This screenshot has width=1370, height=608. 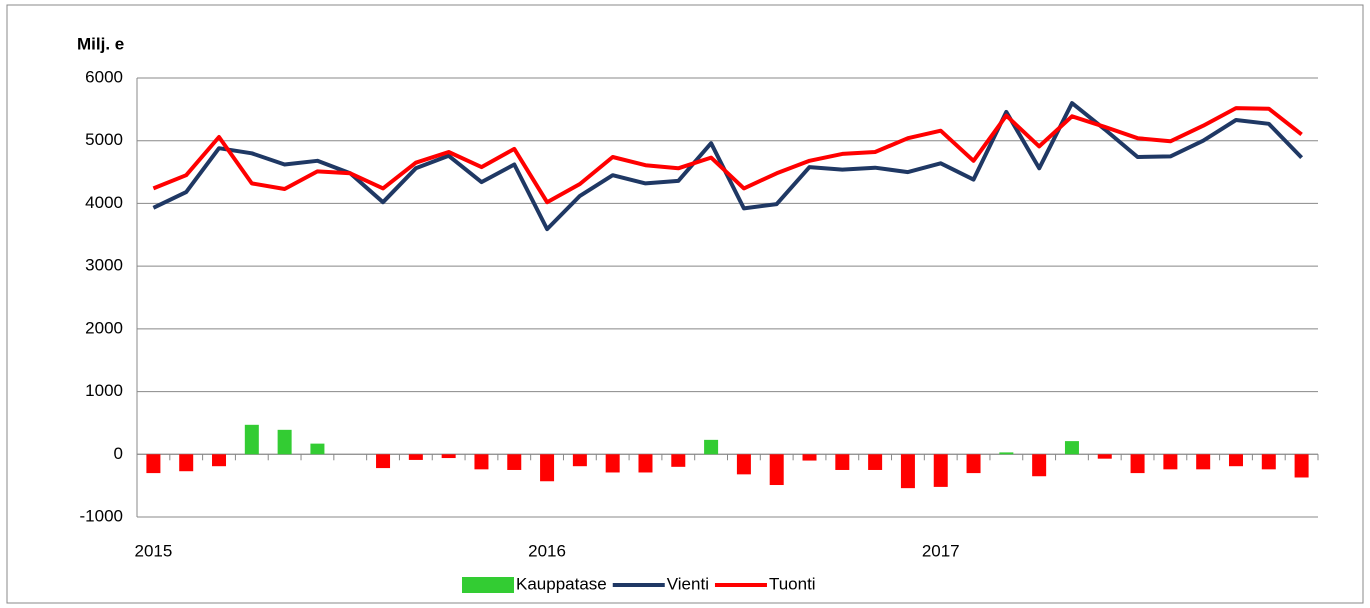 What do you see at coordinates (688, 583) in the screenshot?
I see `legend-label: Vienti` at bounding box center [688, 583].